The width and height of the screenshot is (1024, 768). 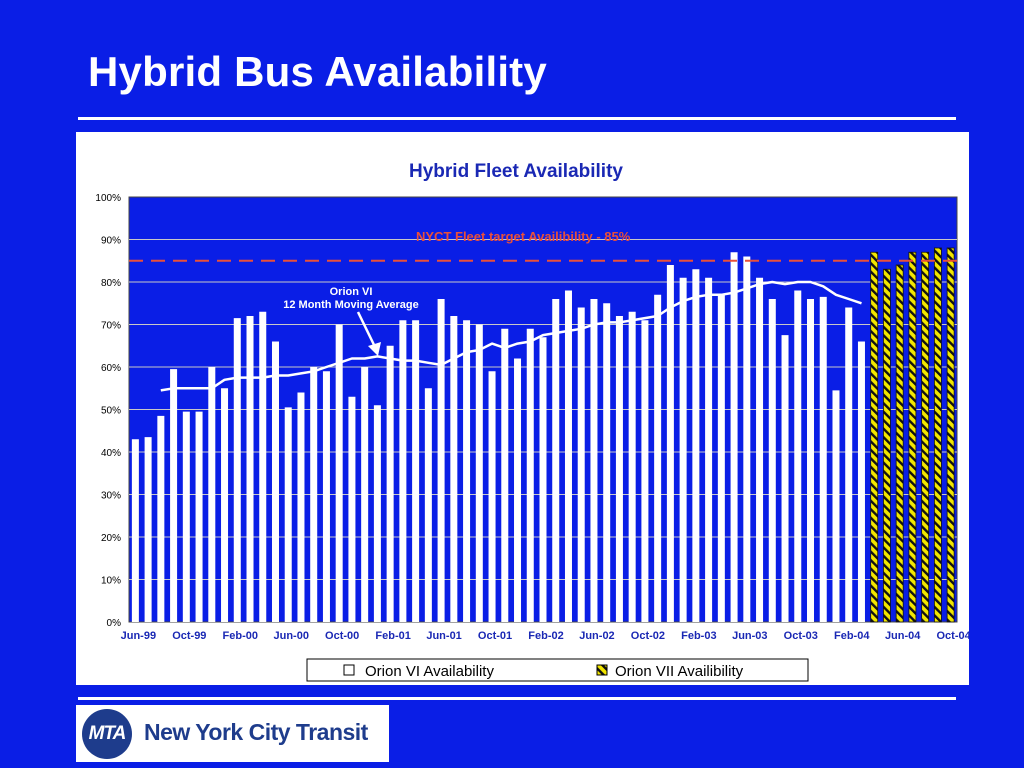 What do you see at coordinates (138, 636) in the screenshot?
I see `x-tick-label: Jun-99` at bounding box center [138, 636].